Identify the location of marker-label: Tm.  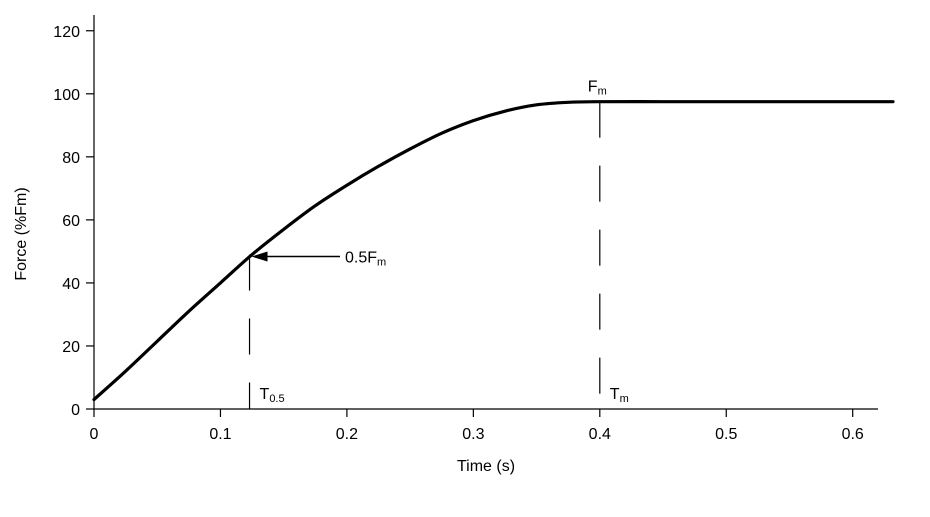
(619, 395).